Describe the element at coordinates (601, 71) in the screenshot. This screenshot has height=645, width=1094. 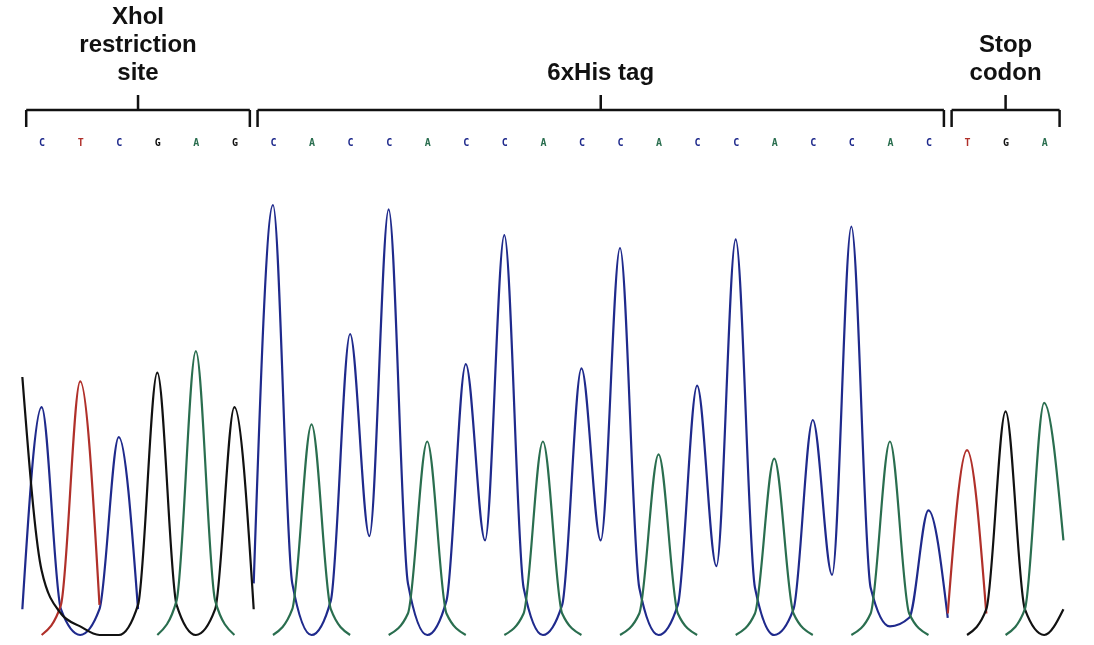
I see `text: 6xHis tag` at that location.